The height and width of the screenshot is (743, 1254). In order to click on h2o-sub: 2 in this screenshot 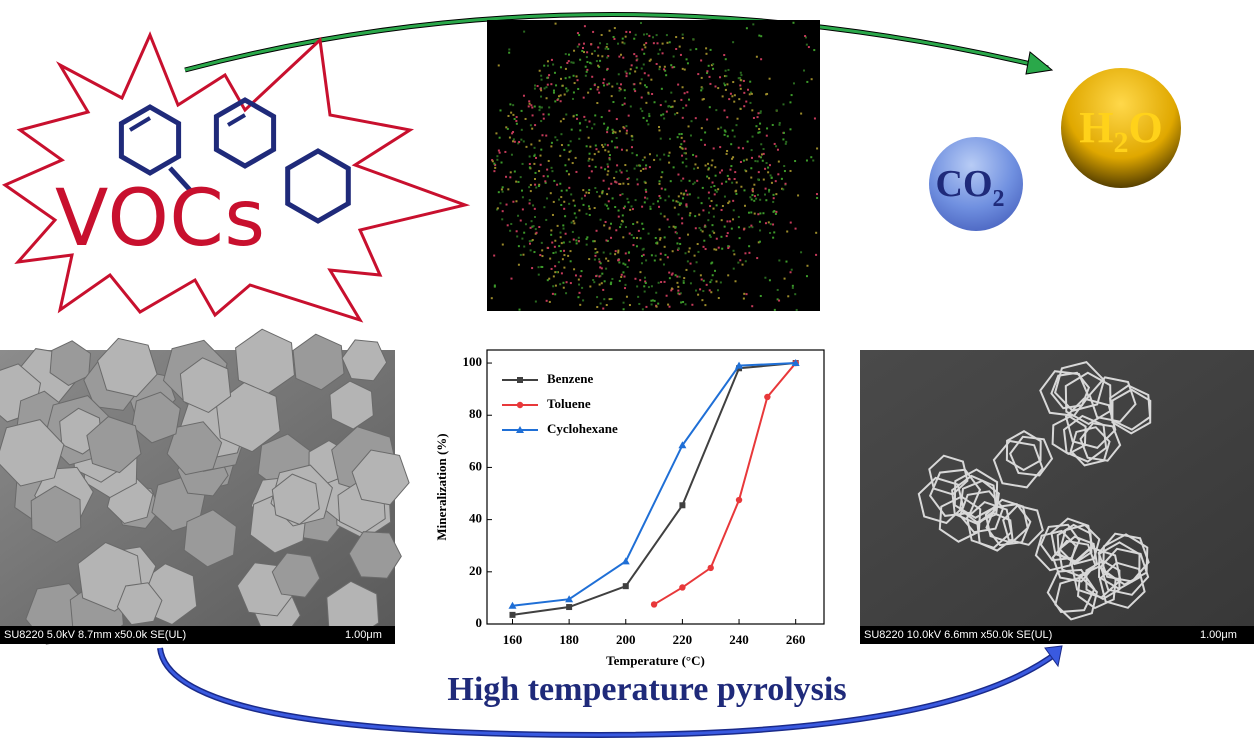, I will do `click(1121, 142)`.